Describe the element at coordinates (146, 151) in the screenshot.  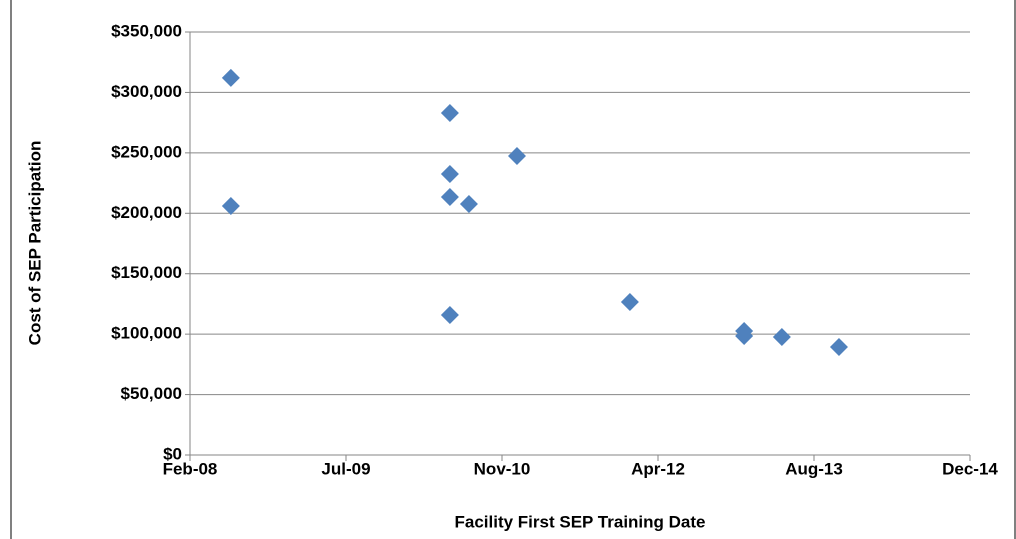
I see `y-tick-label: $250,000` at that location.